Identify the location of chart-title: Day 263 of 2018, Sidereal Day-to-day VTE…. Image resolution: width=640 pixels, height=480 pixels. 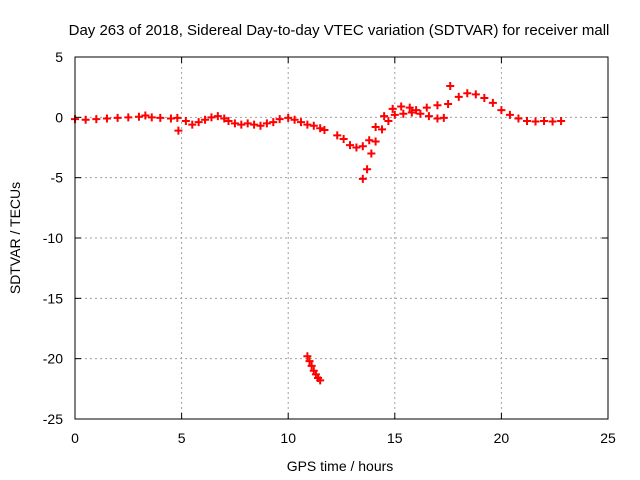
(339, 30).